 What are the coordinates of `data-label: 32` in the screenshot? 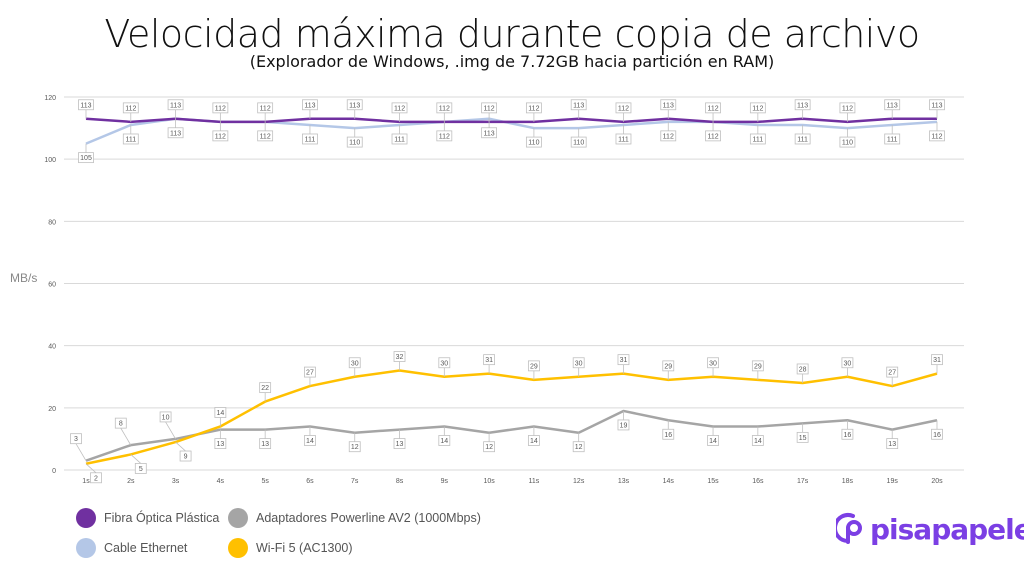 It's located at (400, 357).